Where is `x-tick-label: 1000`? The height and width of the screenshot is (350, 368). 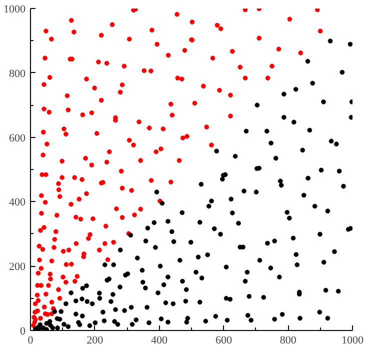 x-tick-label: 1000 is located at coordinates (353, 340).